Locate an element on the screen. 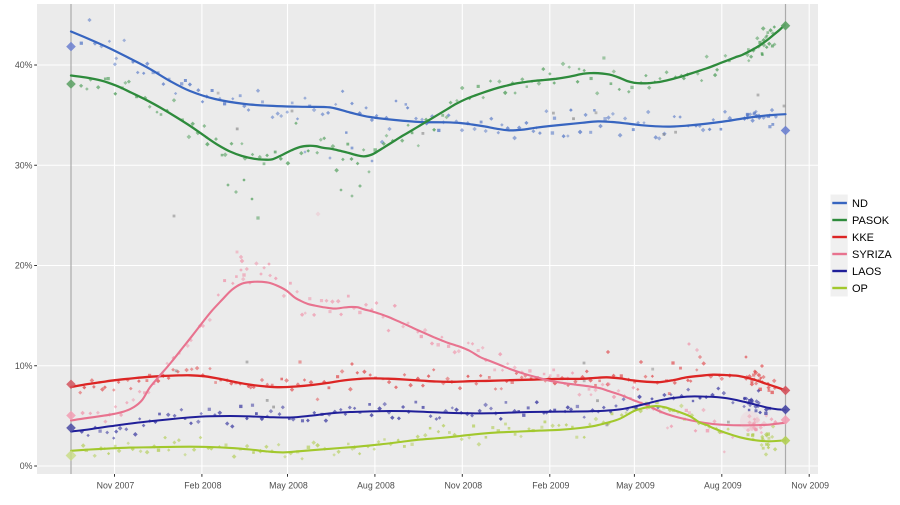 The height and width of the screenshot is (505, 900). svg-text: 0% is located at coordinates (26, 466).